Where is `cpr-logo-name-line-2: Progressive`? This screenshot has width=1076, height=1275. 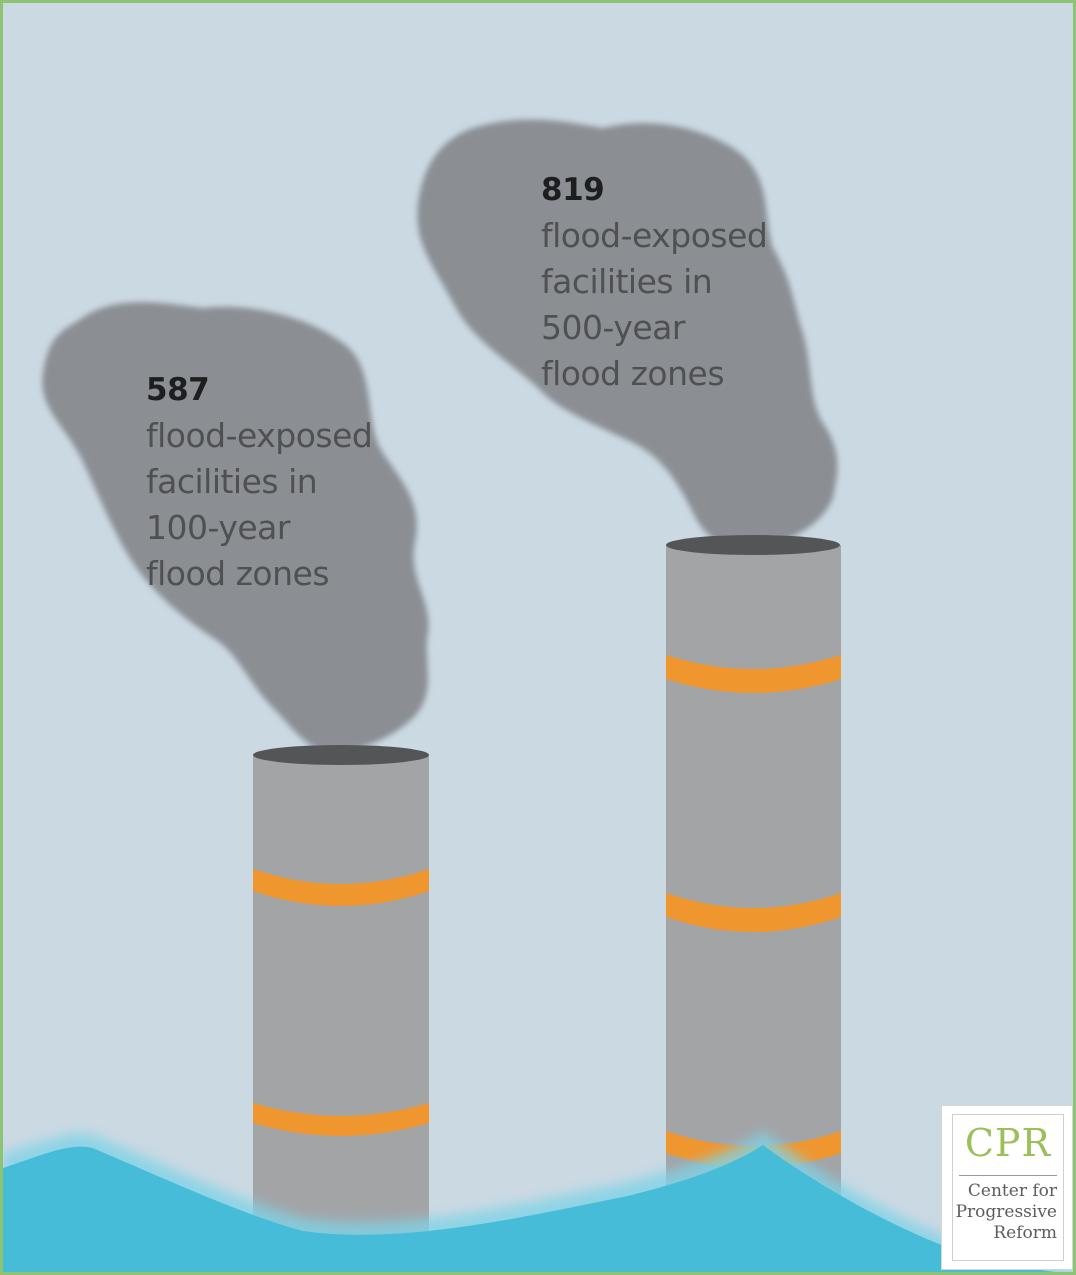
cpr-logo-name-line-2: Progressive is located at coordinates (1006, 1212).